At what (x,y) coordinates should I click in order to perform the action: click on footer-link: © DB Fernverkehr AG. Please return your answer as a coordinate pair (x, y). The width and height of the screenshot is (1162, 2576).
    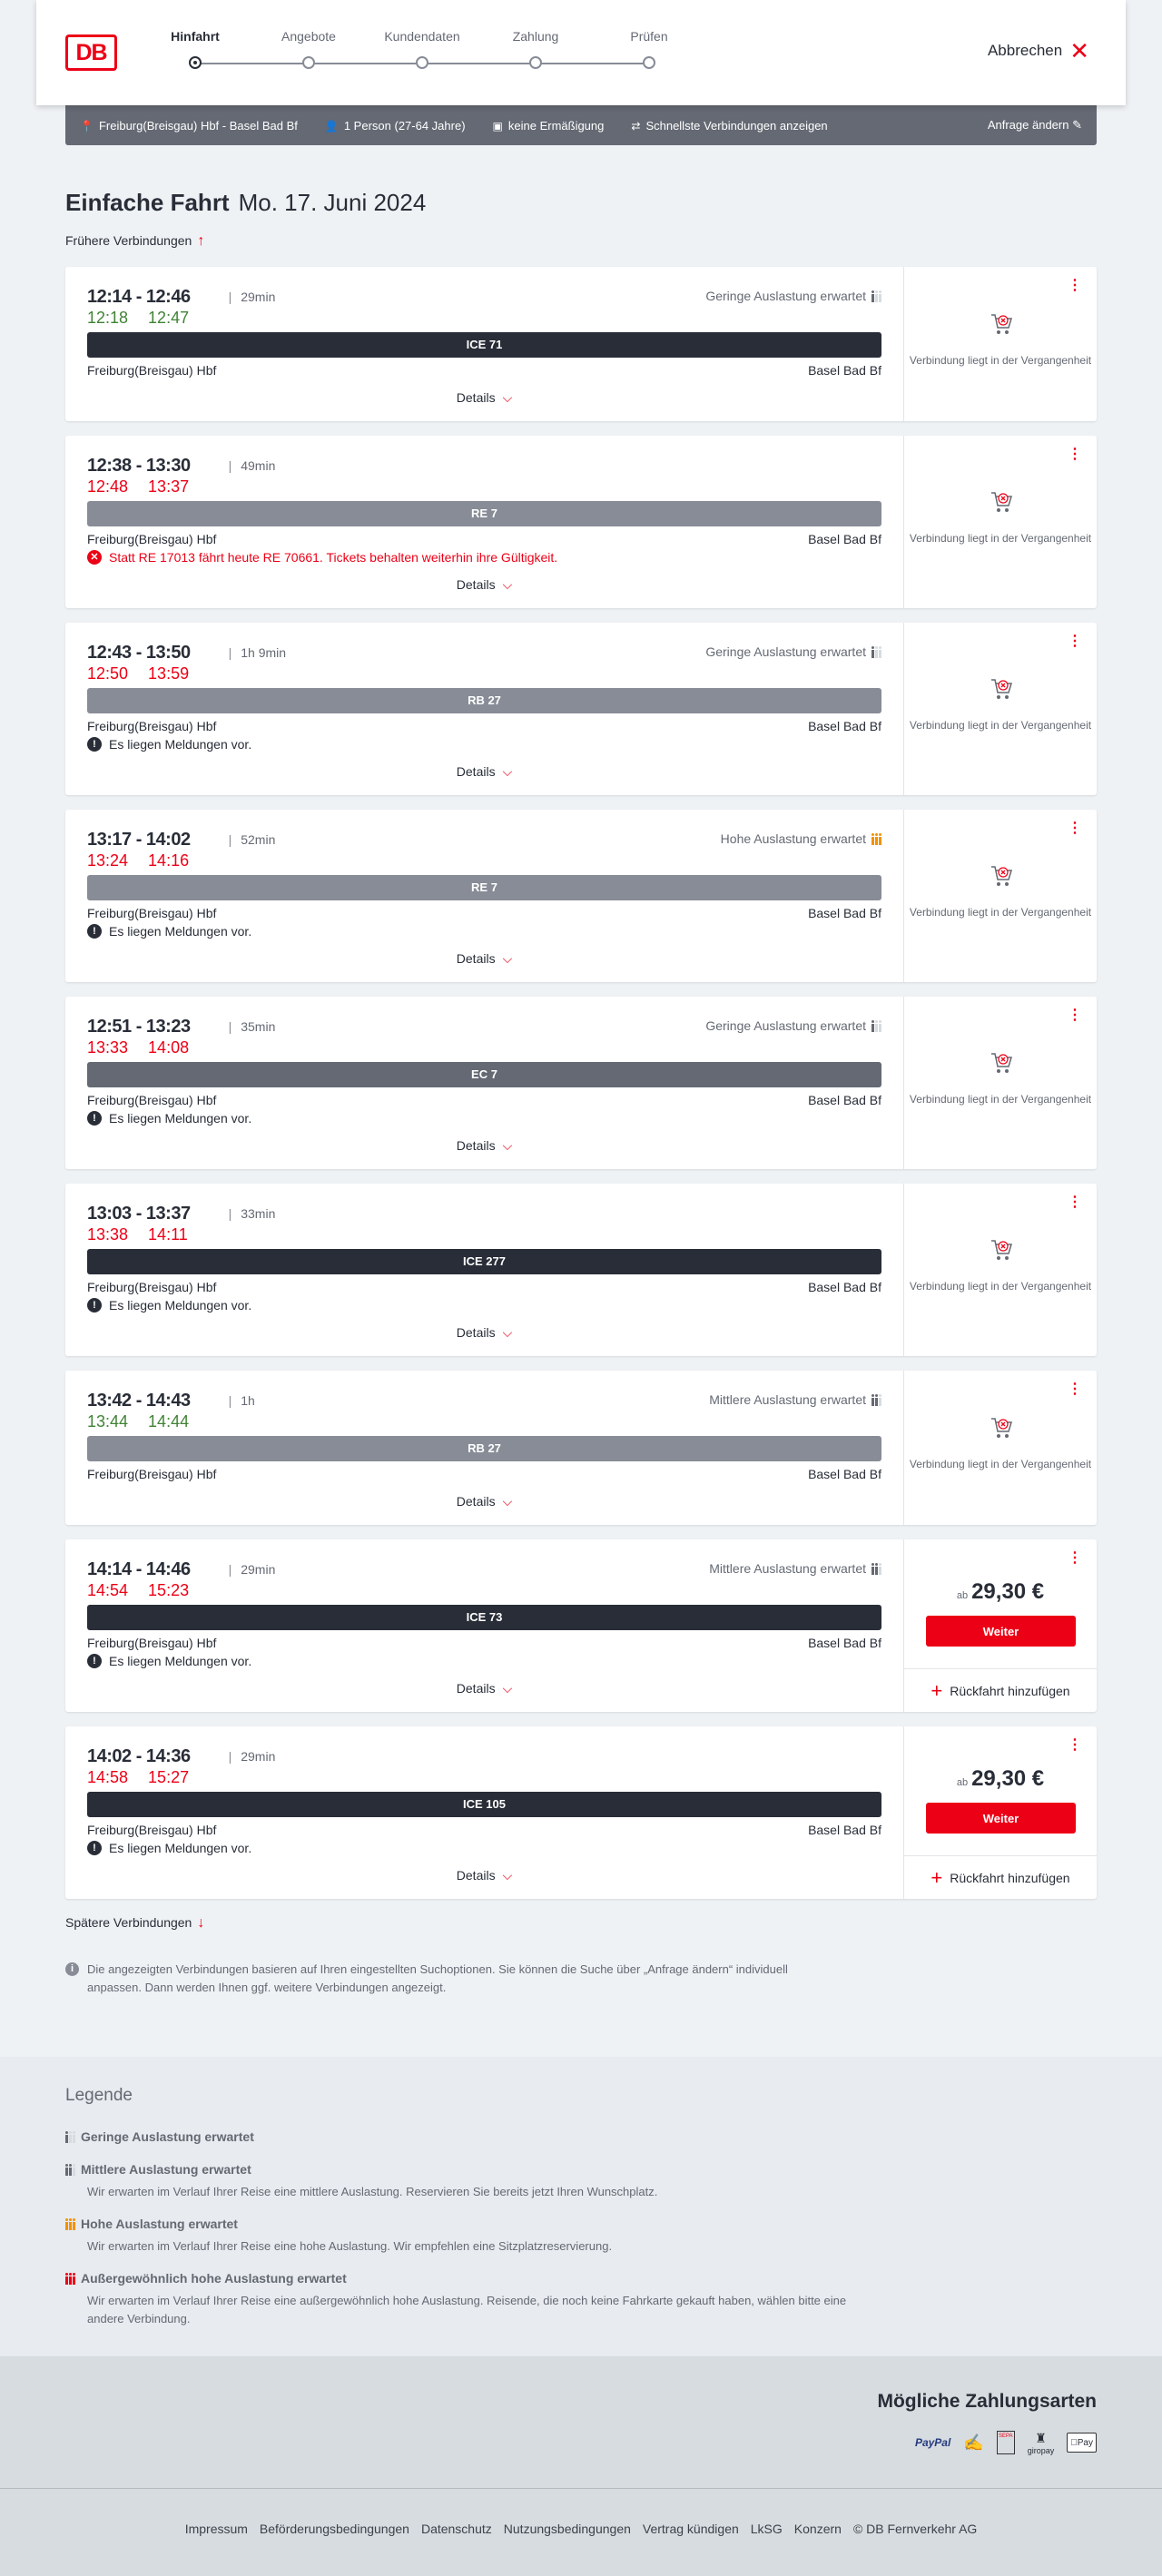
    Looking at the image, I should click on (915, 2529).